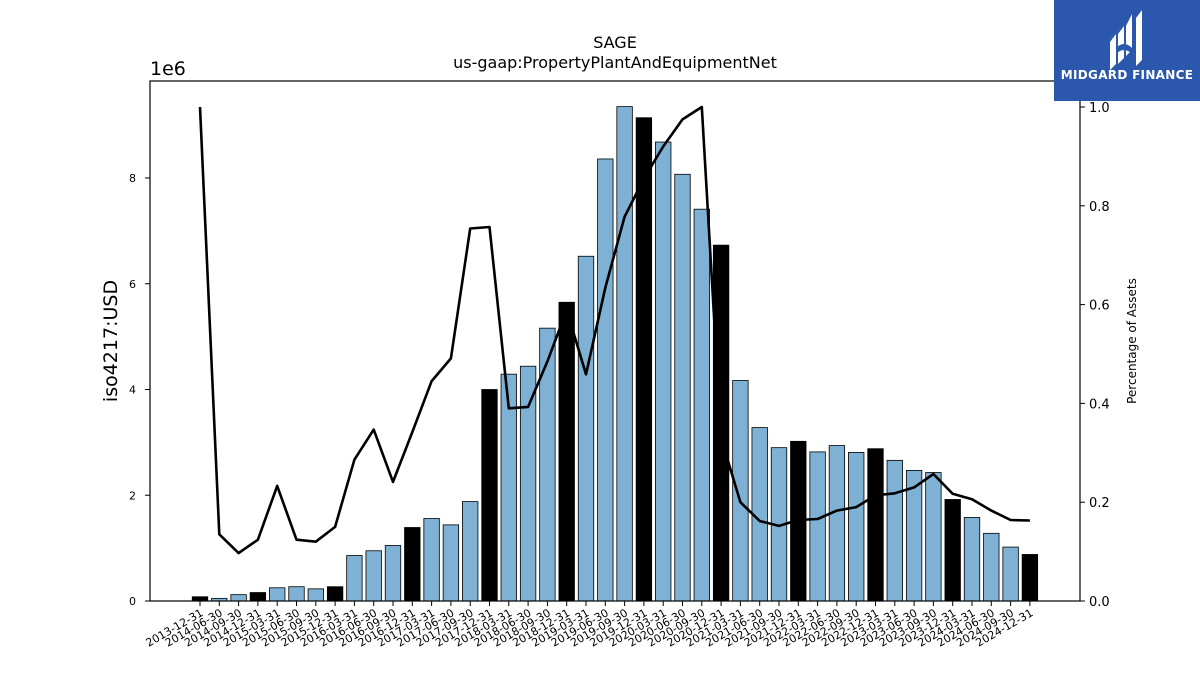 This screenshot has height=675, width=1200. I want to click on chart-title: SAGE, so click(615, 42).